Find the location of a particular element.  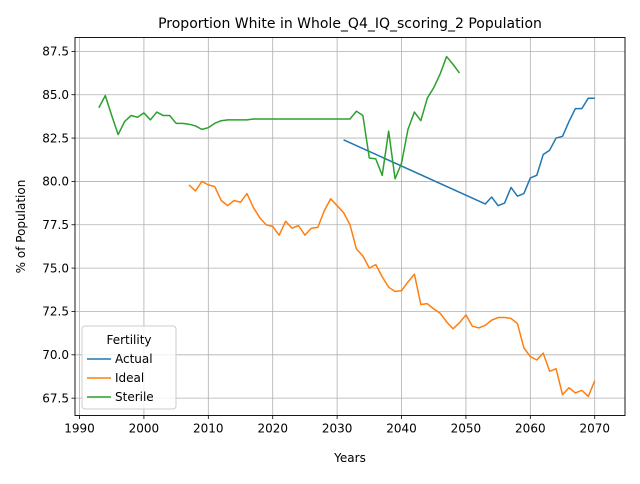

legend-title: Fertility is located at coordinates (128, 340).